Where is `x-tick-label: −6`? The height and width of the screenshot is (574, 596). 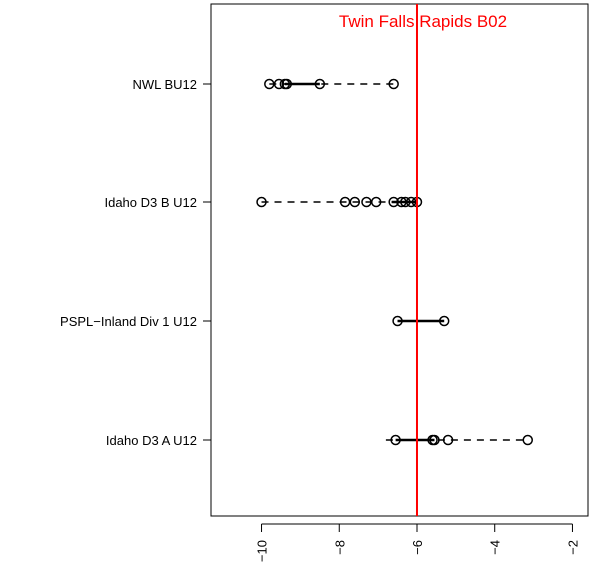
x-tick-label: −6 is located at coordinates (417, 547).